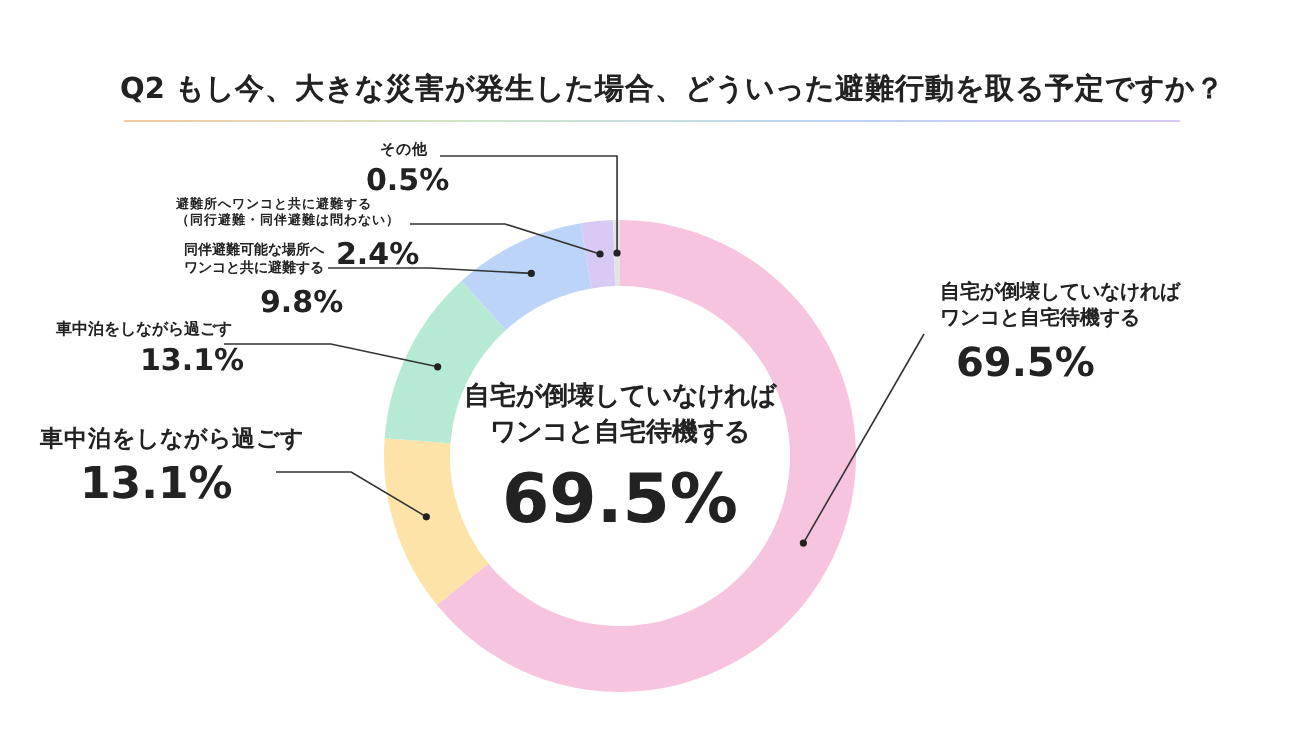 This screenshot has width=1300, height=736. I want to click on data-label: 69.5%, so click(1025, 363).